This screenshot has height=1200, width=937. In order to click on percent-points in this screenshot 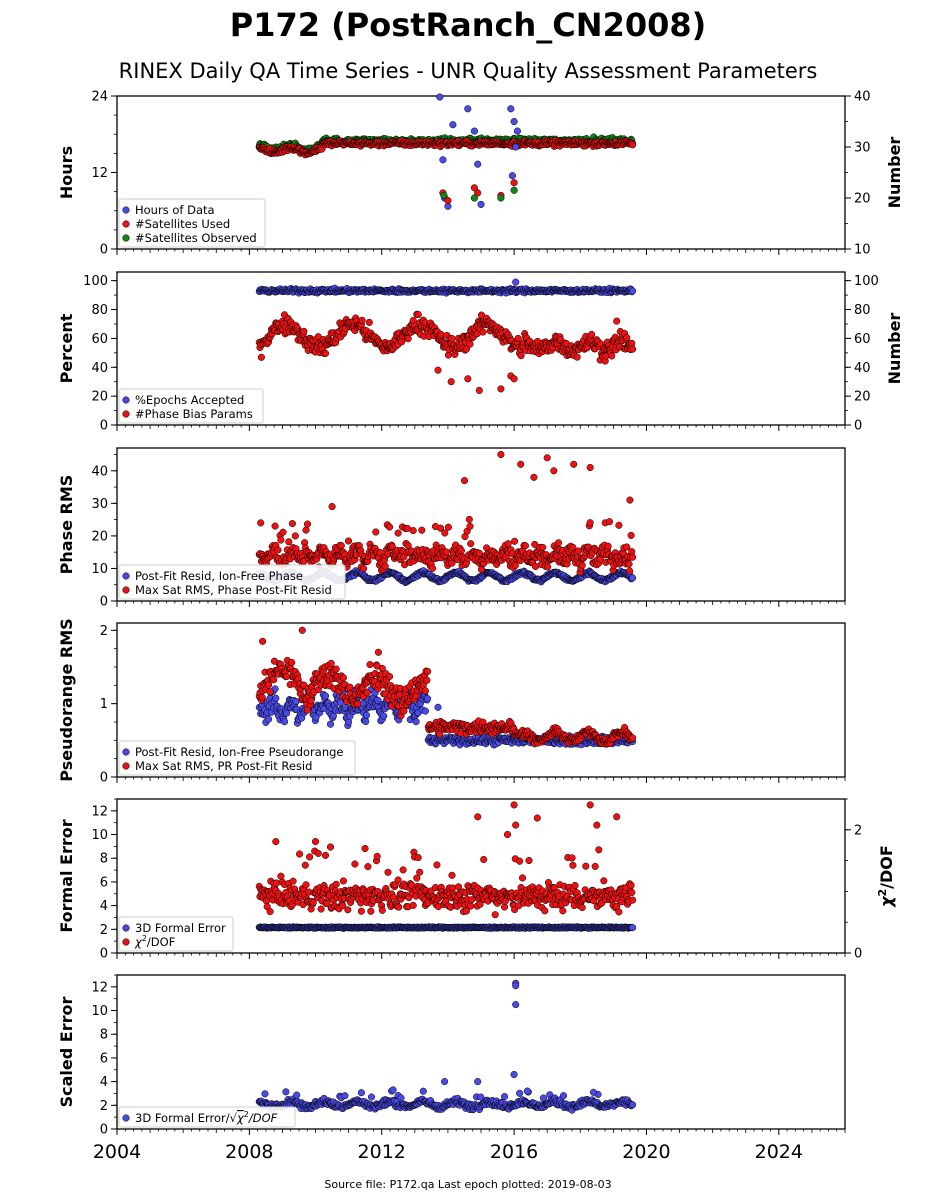, I will do `click(446, 336)`.